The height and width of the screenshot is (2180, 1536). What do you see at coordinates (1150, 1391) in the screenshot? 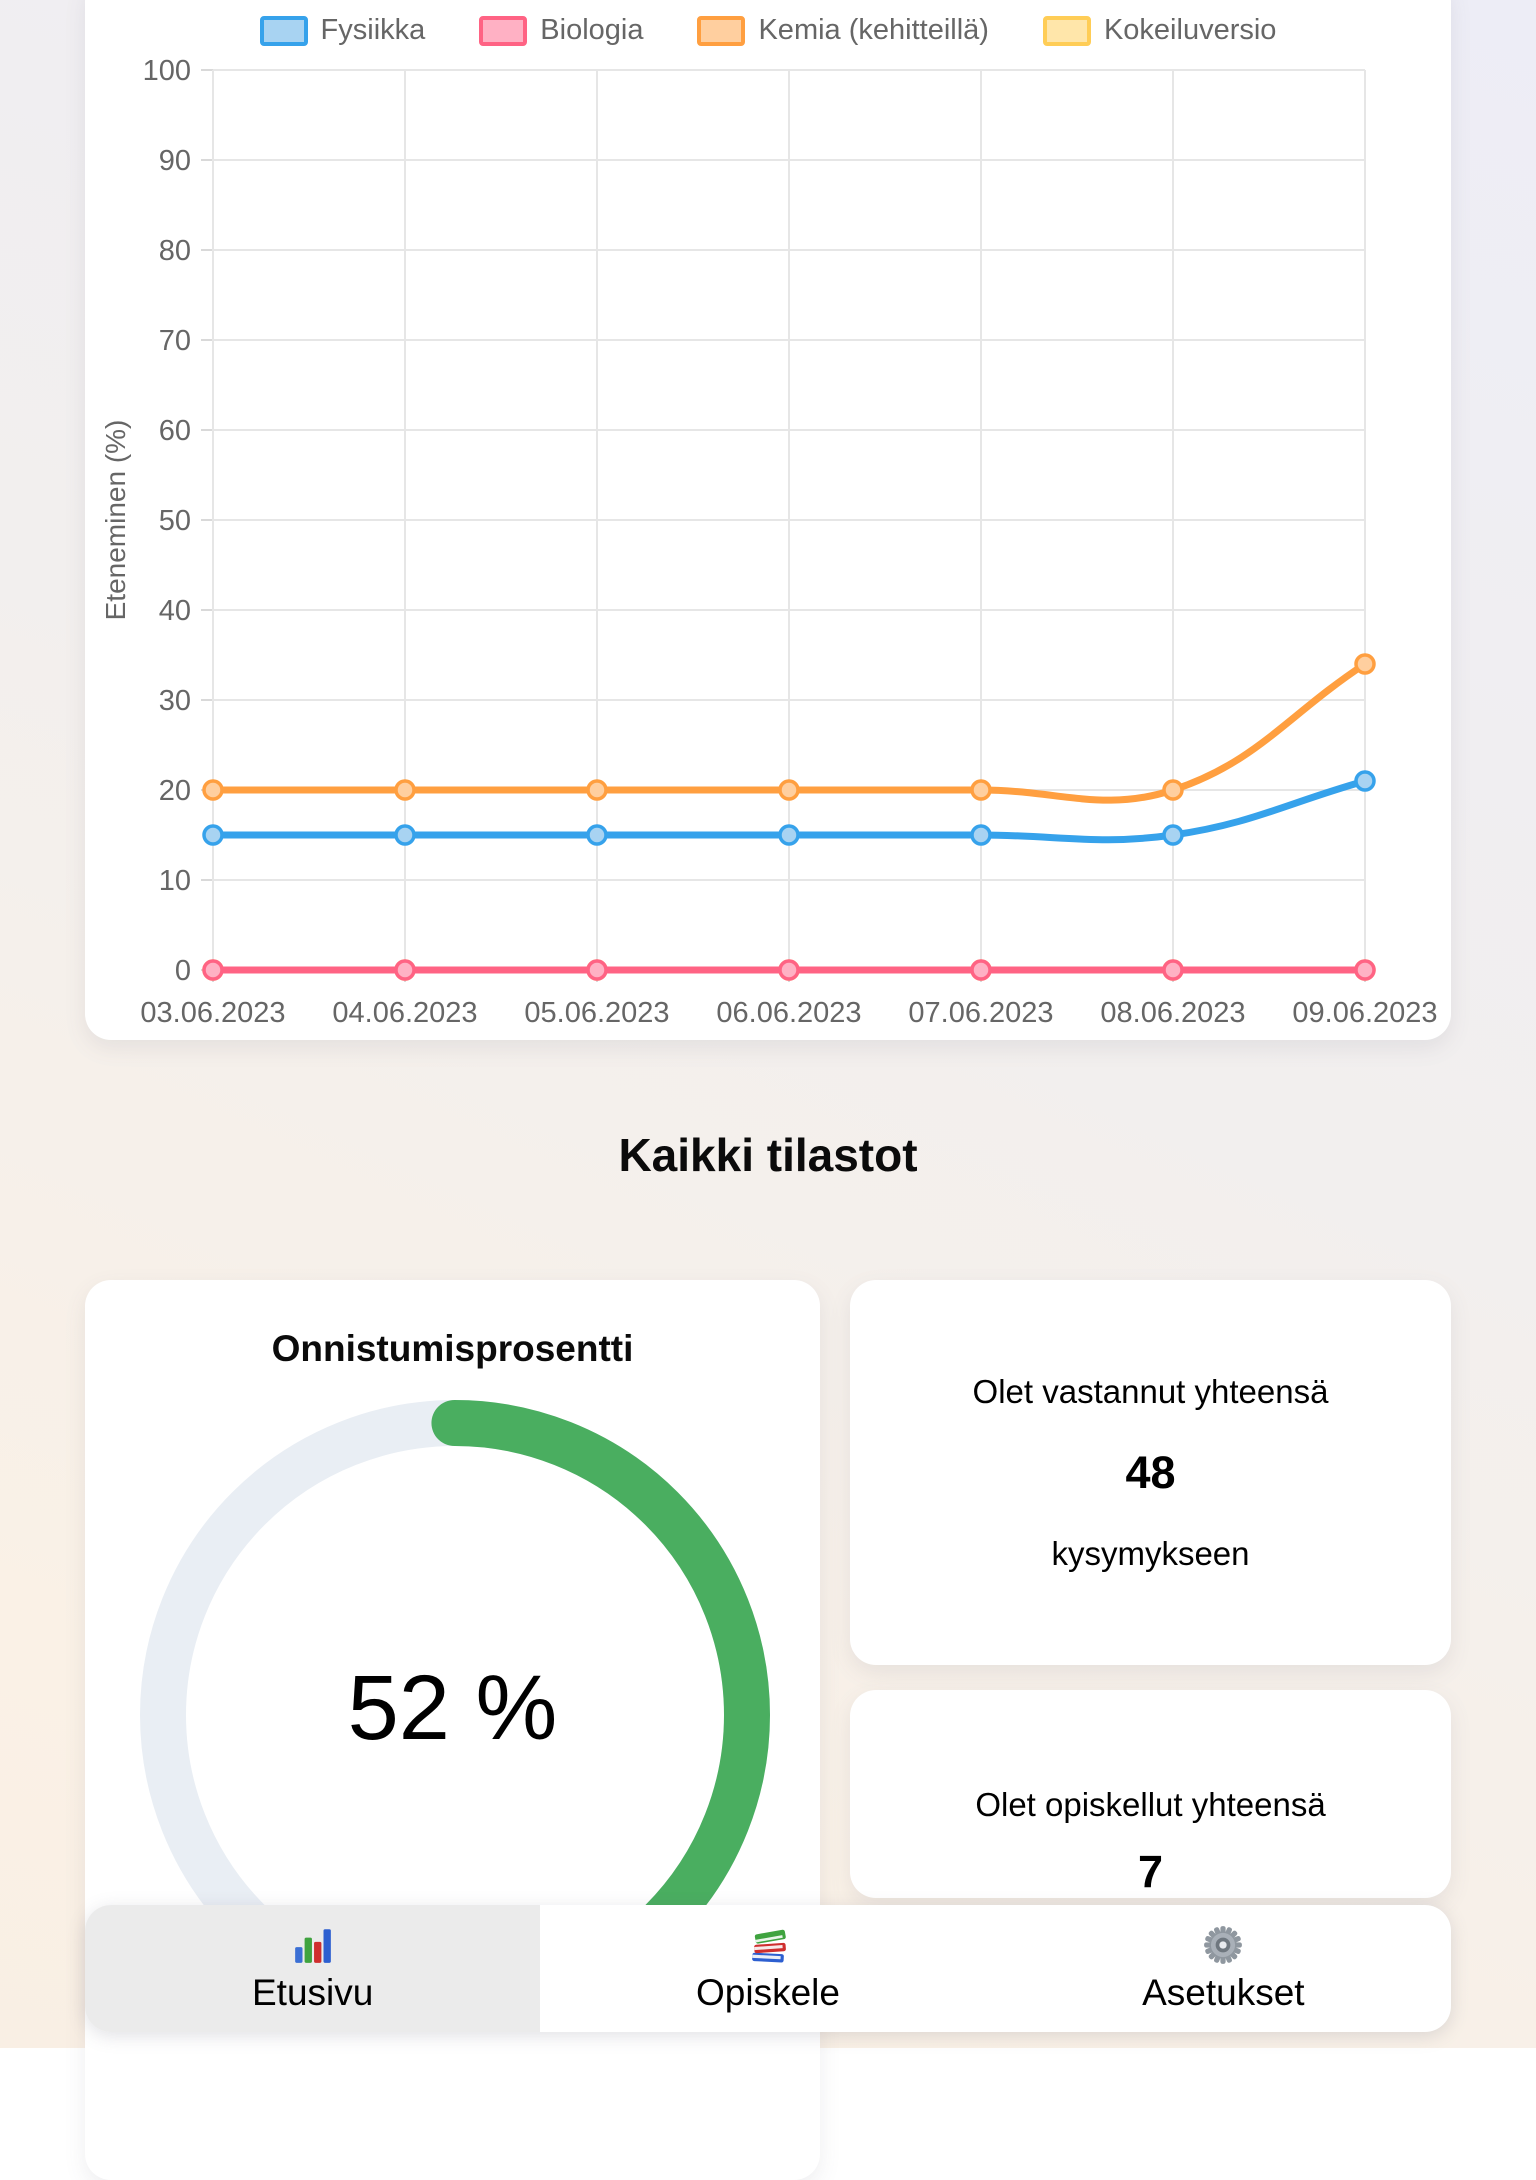
I see `answered-line1: Olet vastannut yhteensä` at bounding box center [1150, 1391].